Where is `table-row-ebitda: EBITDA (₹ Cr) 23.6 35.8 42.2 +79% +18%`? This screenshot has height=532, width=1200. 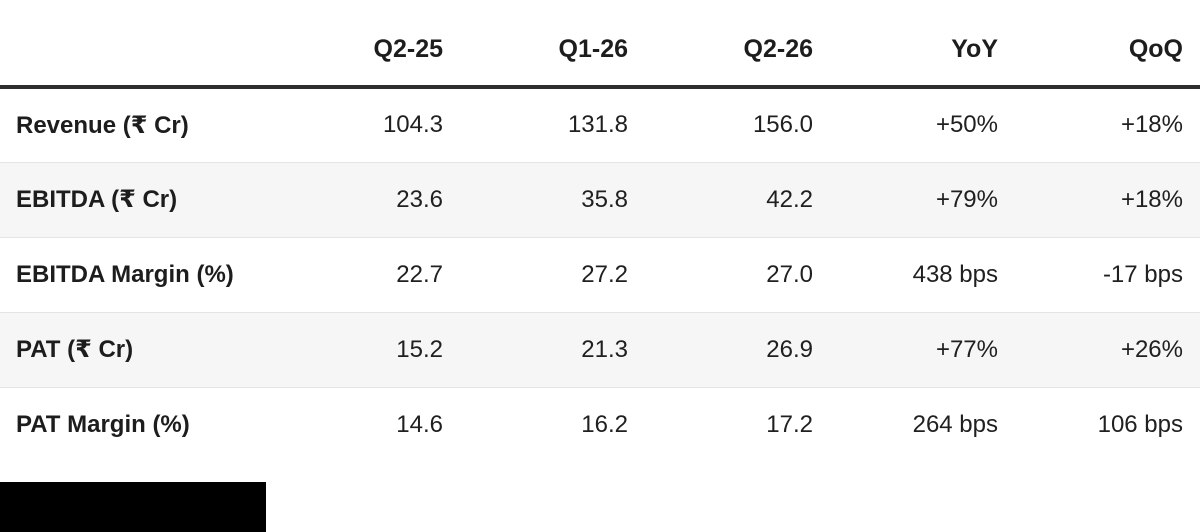 table-row-ebitda: EBITDA (₹ Cr) 23.6 35.8 42.2 +79% +18% is located at coordinates (600, 199).